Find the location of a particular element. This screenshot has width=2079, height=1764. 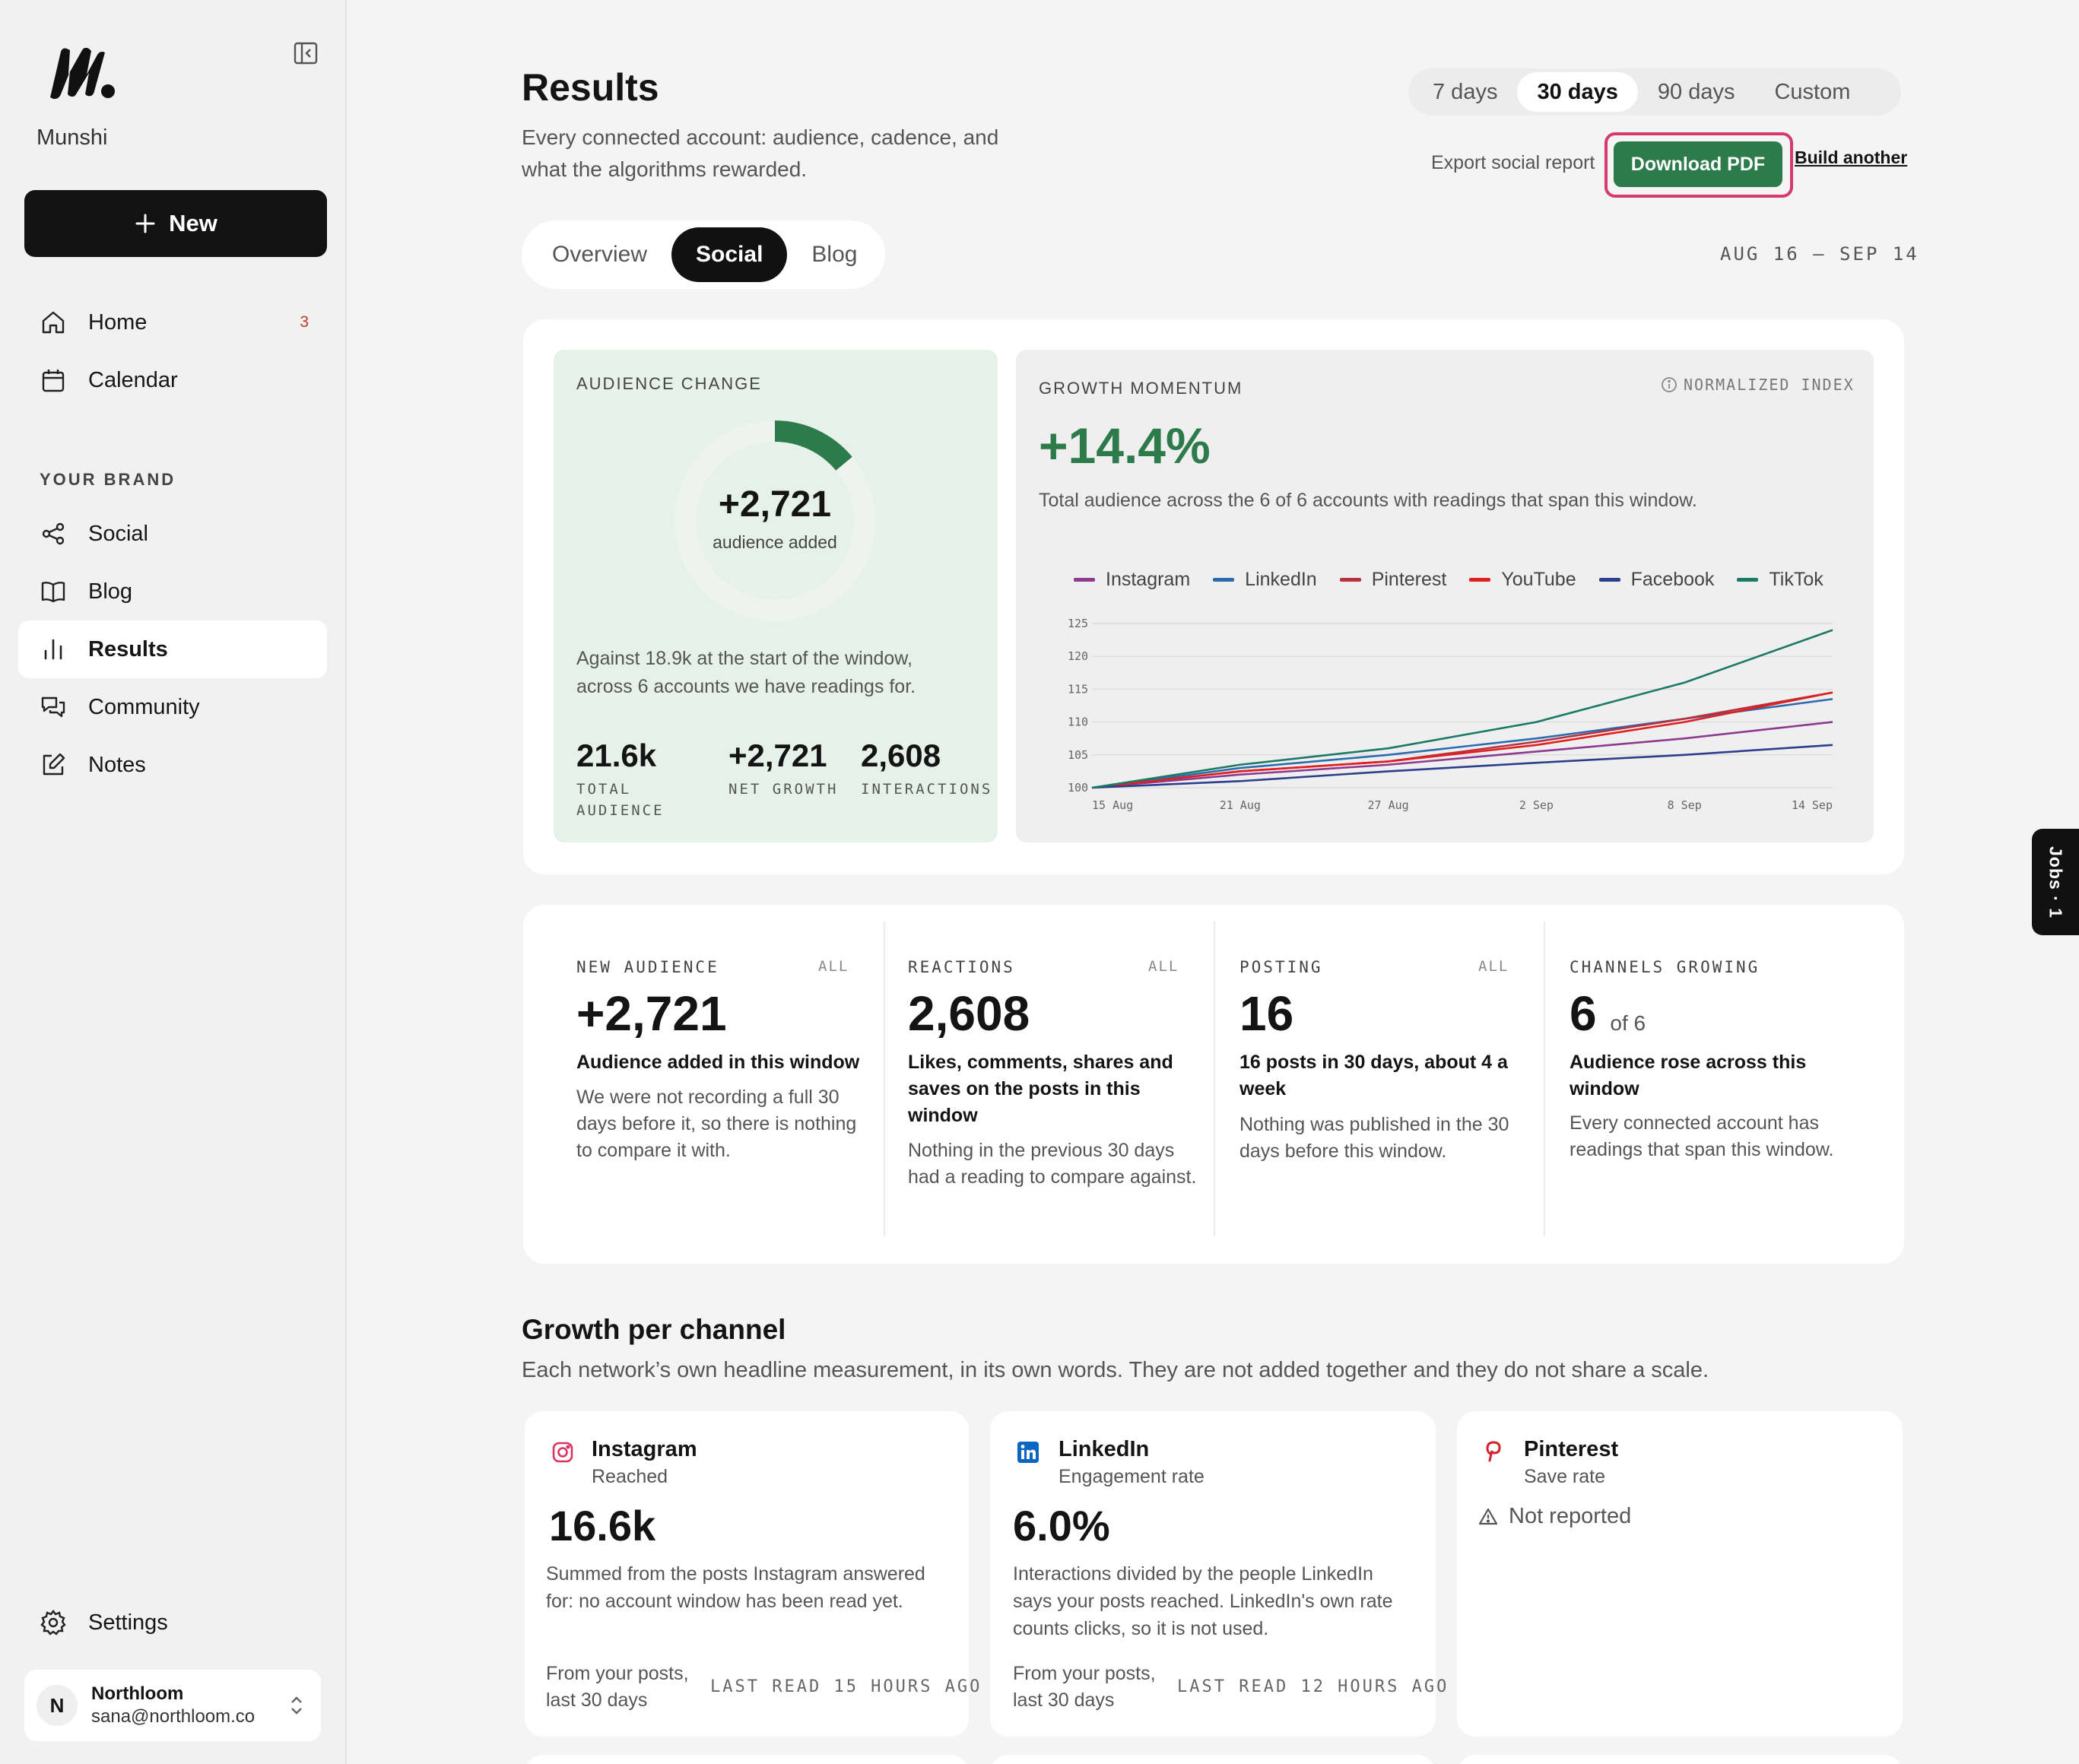

kpi-value-of: of 6 is located at coordinates (1628, 1023).